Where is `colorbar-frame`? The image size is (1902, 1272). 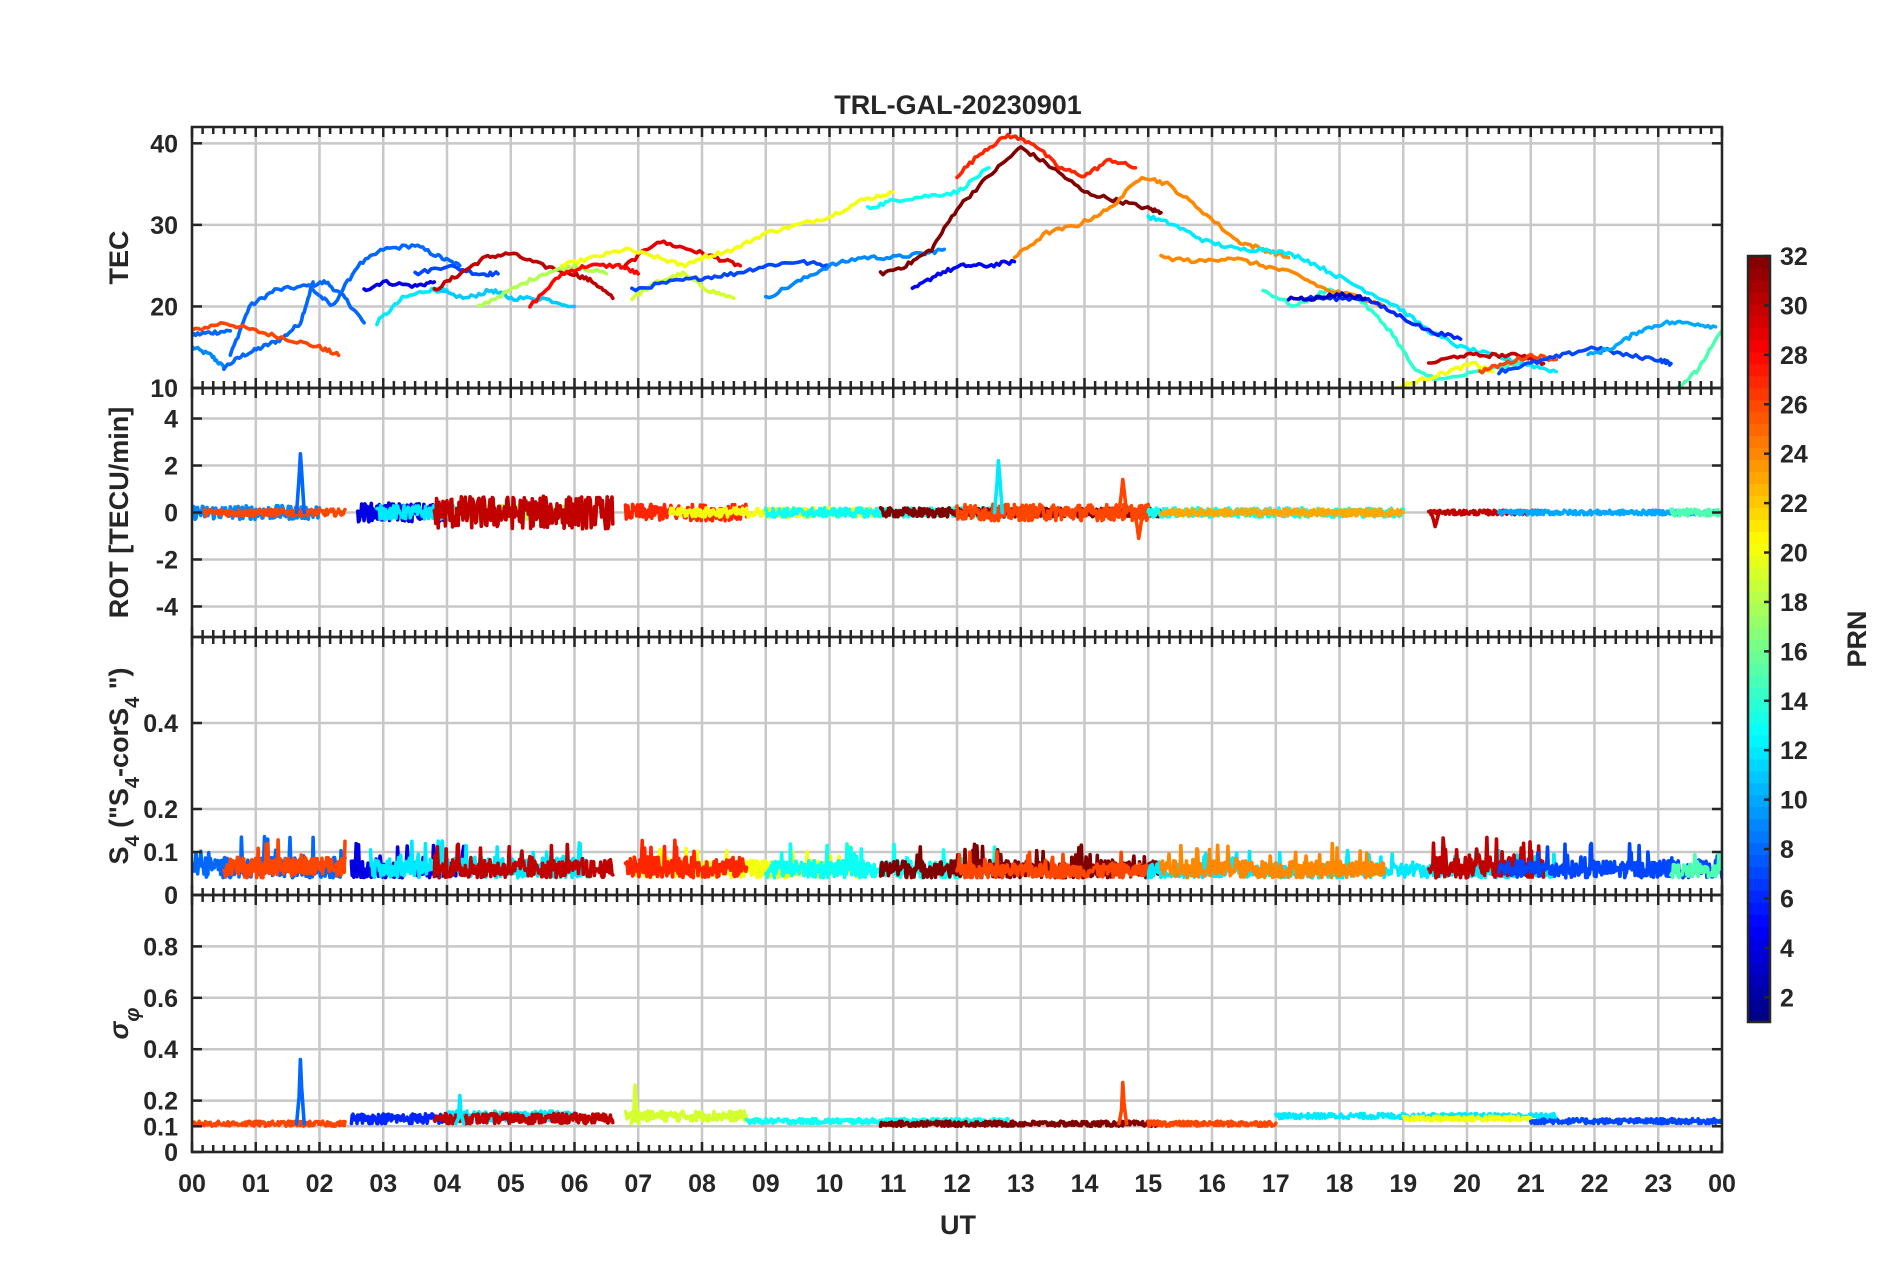 colorbar-frame is located at coordinates (1759, 639).